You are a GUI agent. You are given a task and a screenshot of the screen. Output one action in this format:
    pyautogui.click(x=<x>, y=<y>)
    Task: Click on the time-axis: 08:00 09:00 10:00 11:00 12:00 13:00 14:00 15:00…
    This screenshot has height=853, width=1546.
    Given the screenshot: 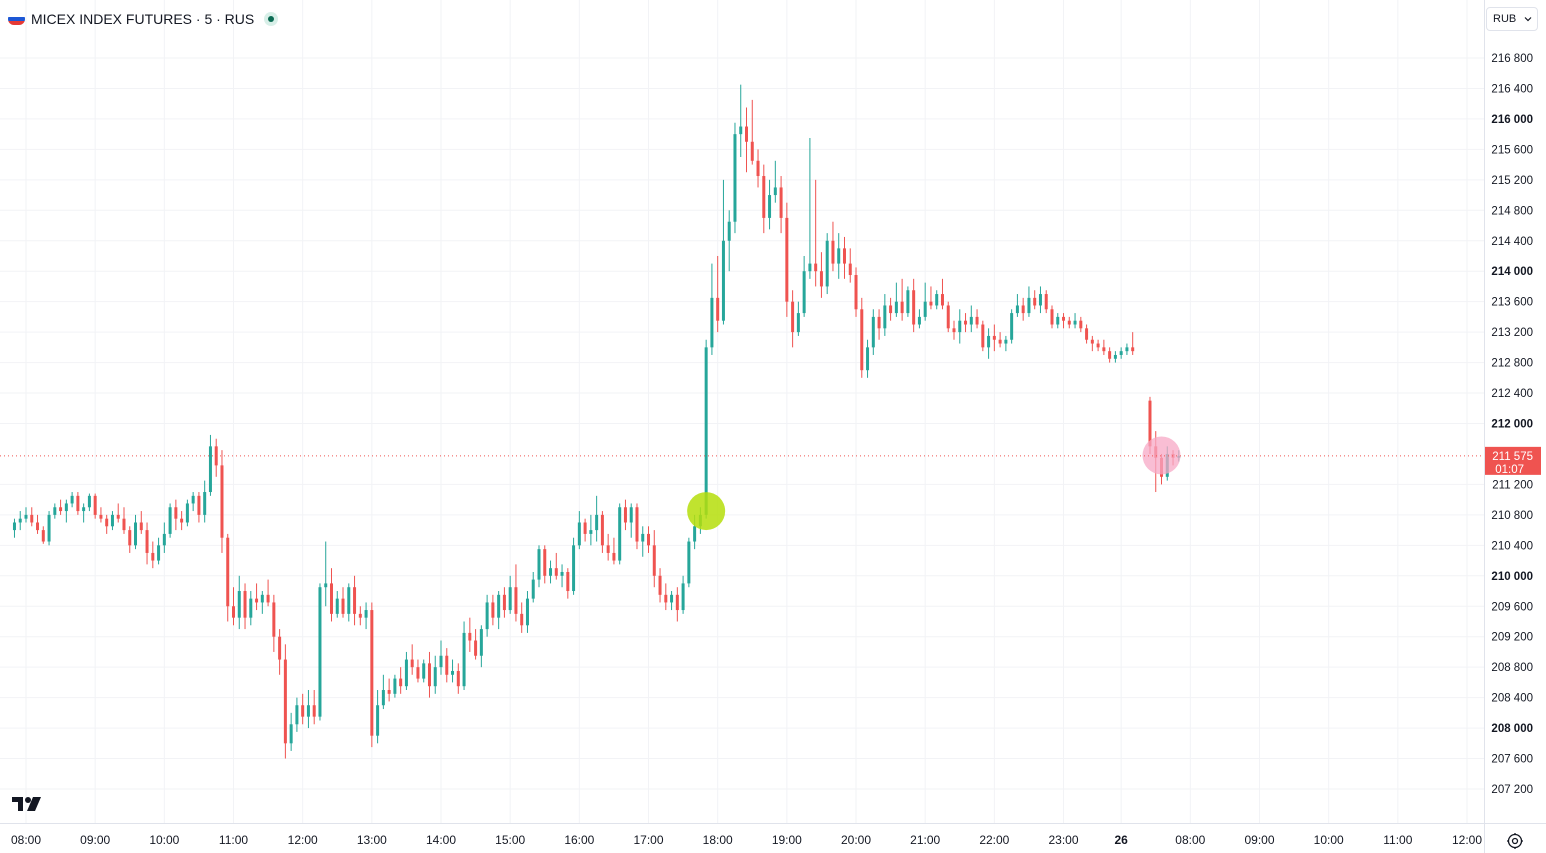 What is the action you would take?
    pyautogui.click(x=773, y=835)
    